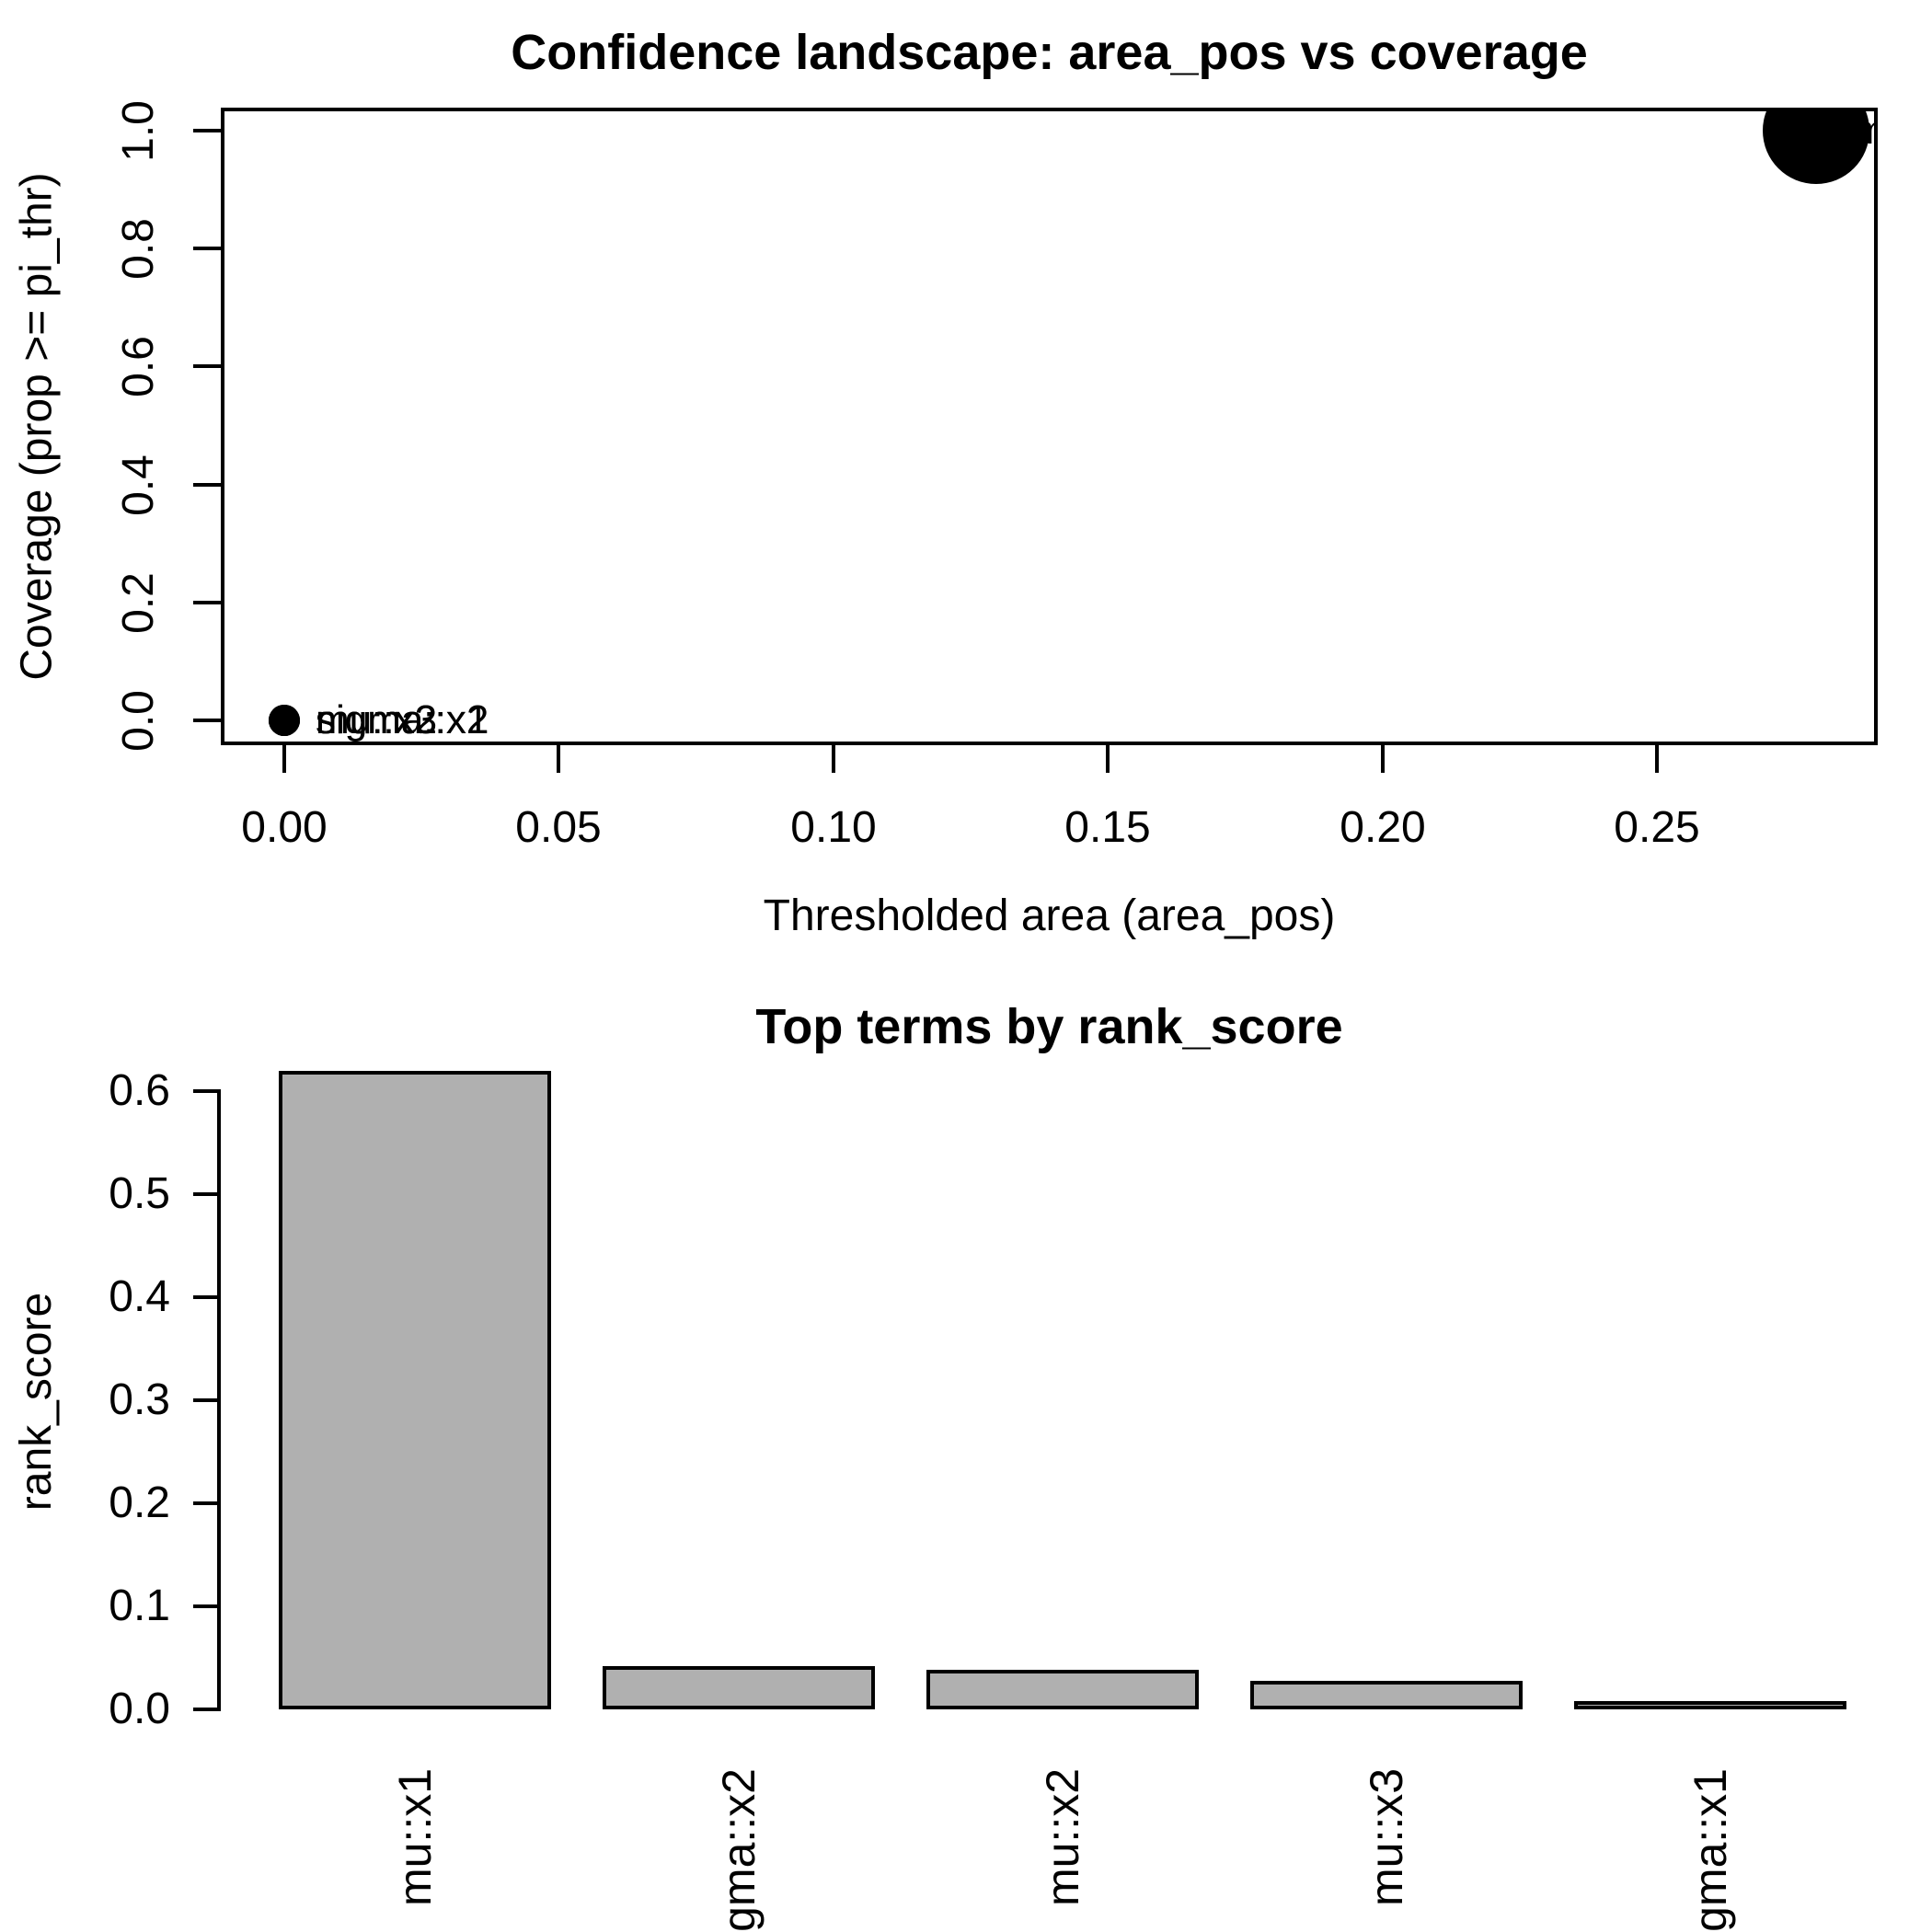 The width and height of the screenshot is (1932, 1932). What do you see at coordinates (1049, 1026) in the screenshot?
I see `bar-title: Top terms by rank_score` at bounding box center [1049, 1026].